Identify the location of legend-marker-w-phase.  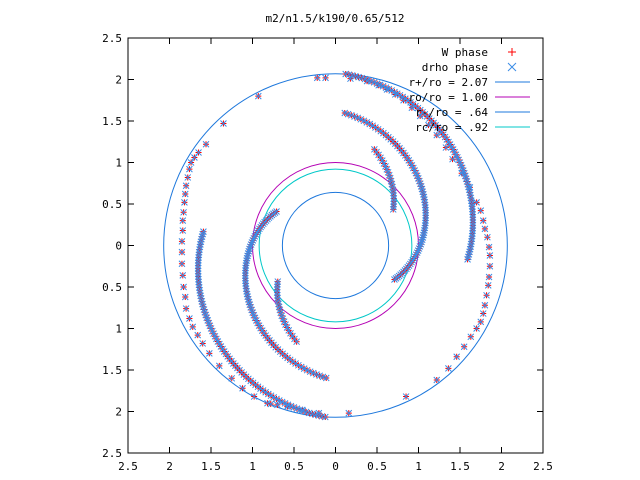
(512, 52).